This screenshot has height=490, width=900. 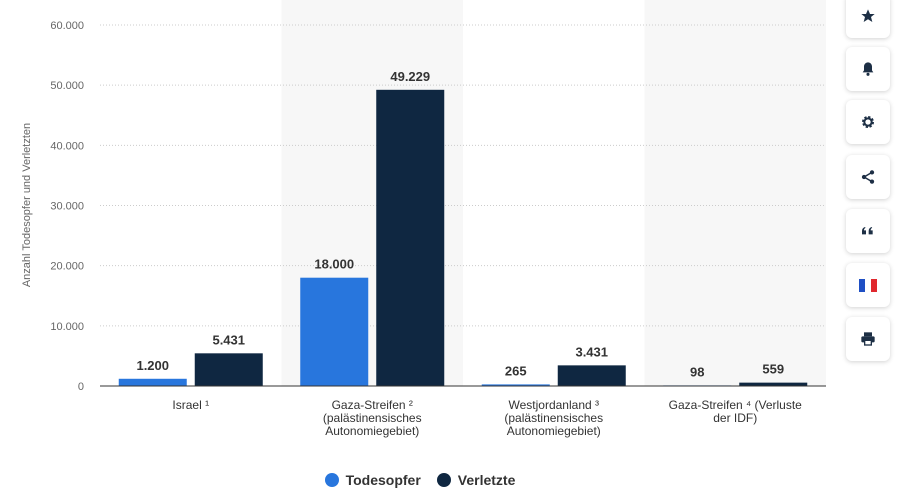 What do you see at coordinates (67, 267) in the screenshot?
I see `y-tick-label: 20.000` at bounding box center [67, 267].